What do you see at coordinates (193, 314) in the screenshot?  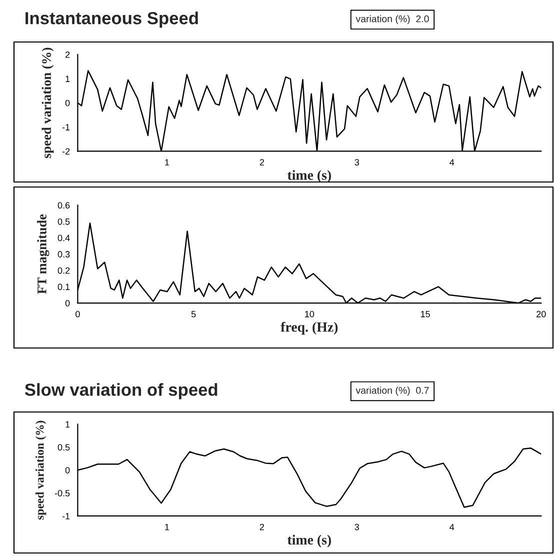 I see `x-tick-label: 5` at bounding box center [193, 314].